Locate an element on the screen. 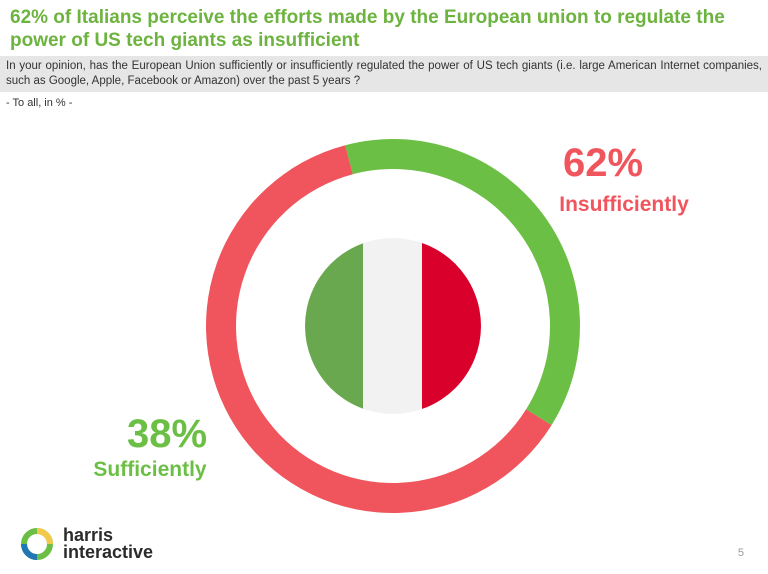  italy-flag-icon is located at coordinates (393, 326).